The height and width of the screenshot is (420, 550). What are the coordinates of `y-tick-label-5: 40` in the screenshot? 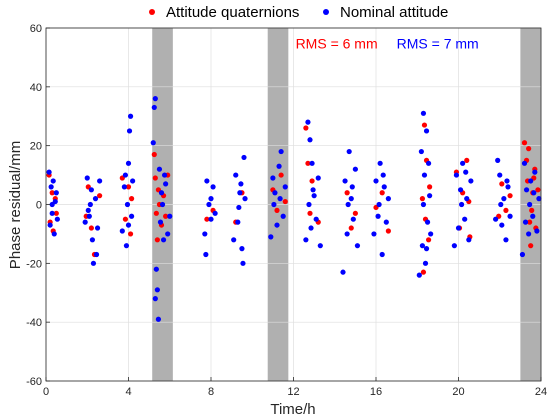 It's located at (36, 88).